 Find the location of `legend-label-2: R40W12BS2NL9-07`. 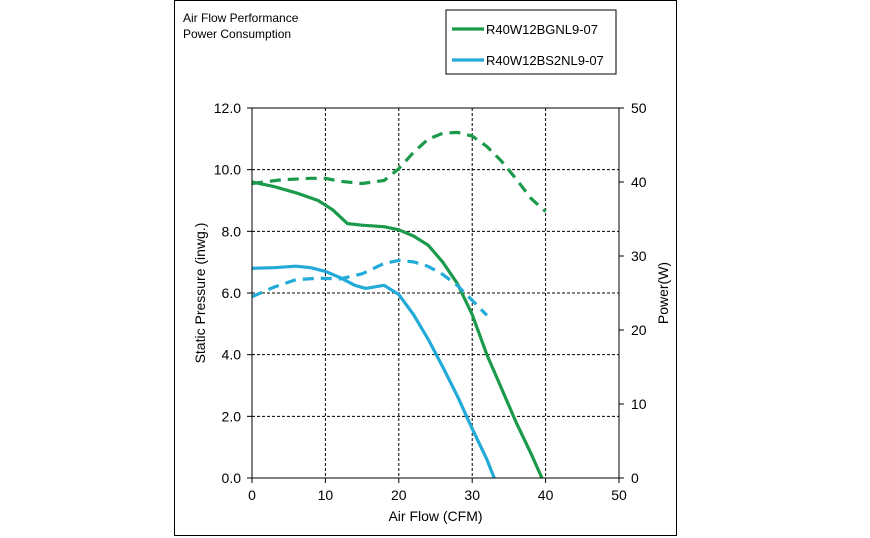

legend-label-2: R40W12BS2NL9-07 is located at coordinates (545, 60).